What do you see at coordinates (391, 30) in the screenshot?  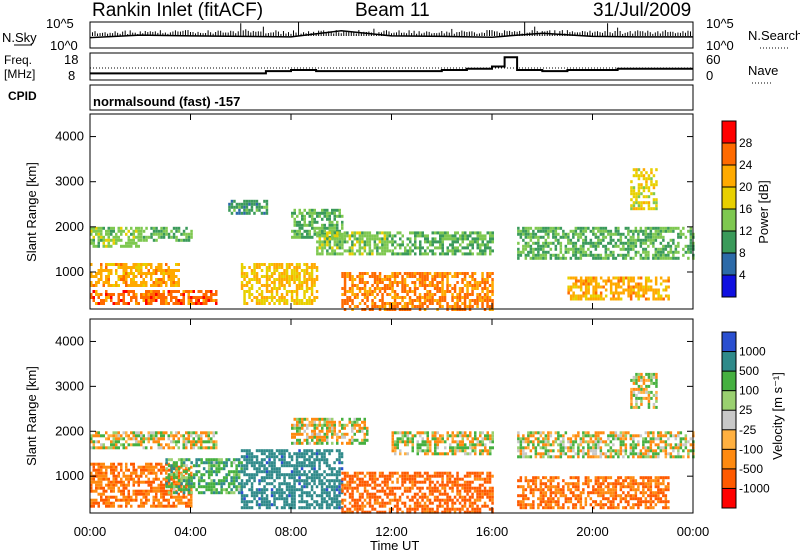 I see `noise-trace` at bounding box center [391, 30].